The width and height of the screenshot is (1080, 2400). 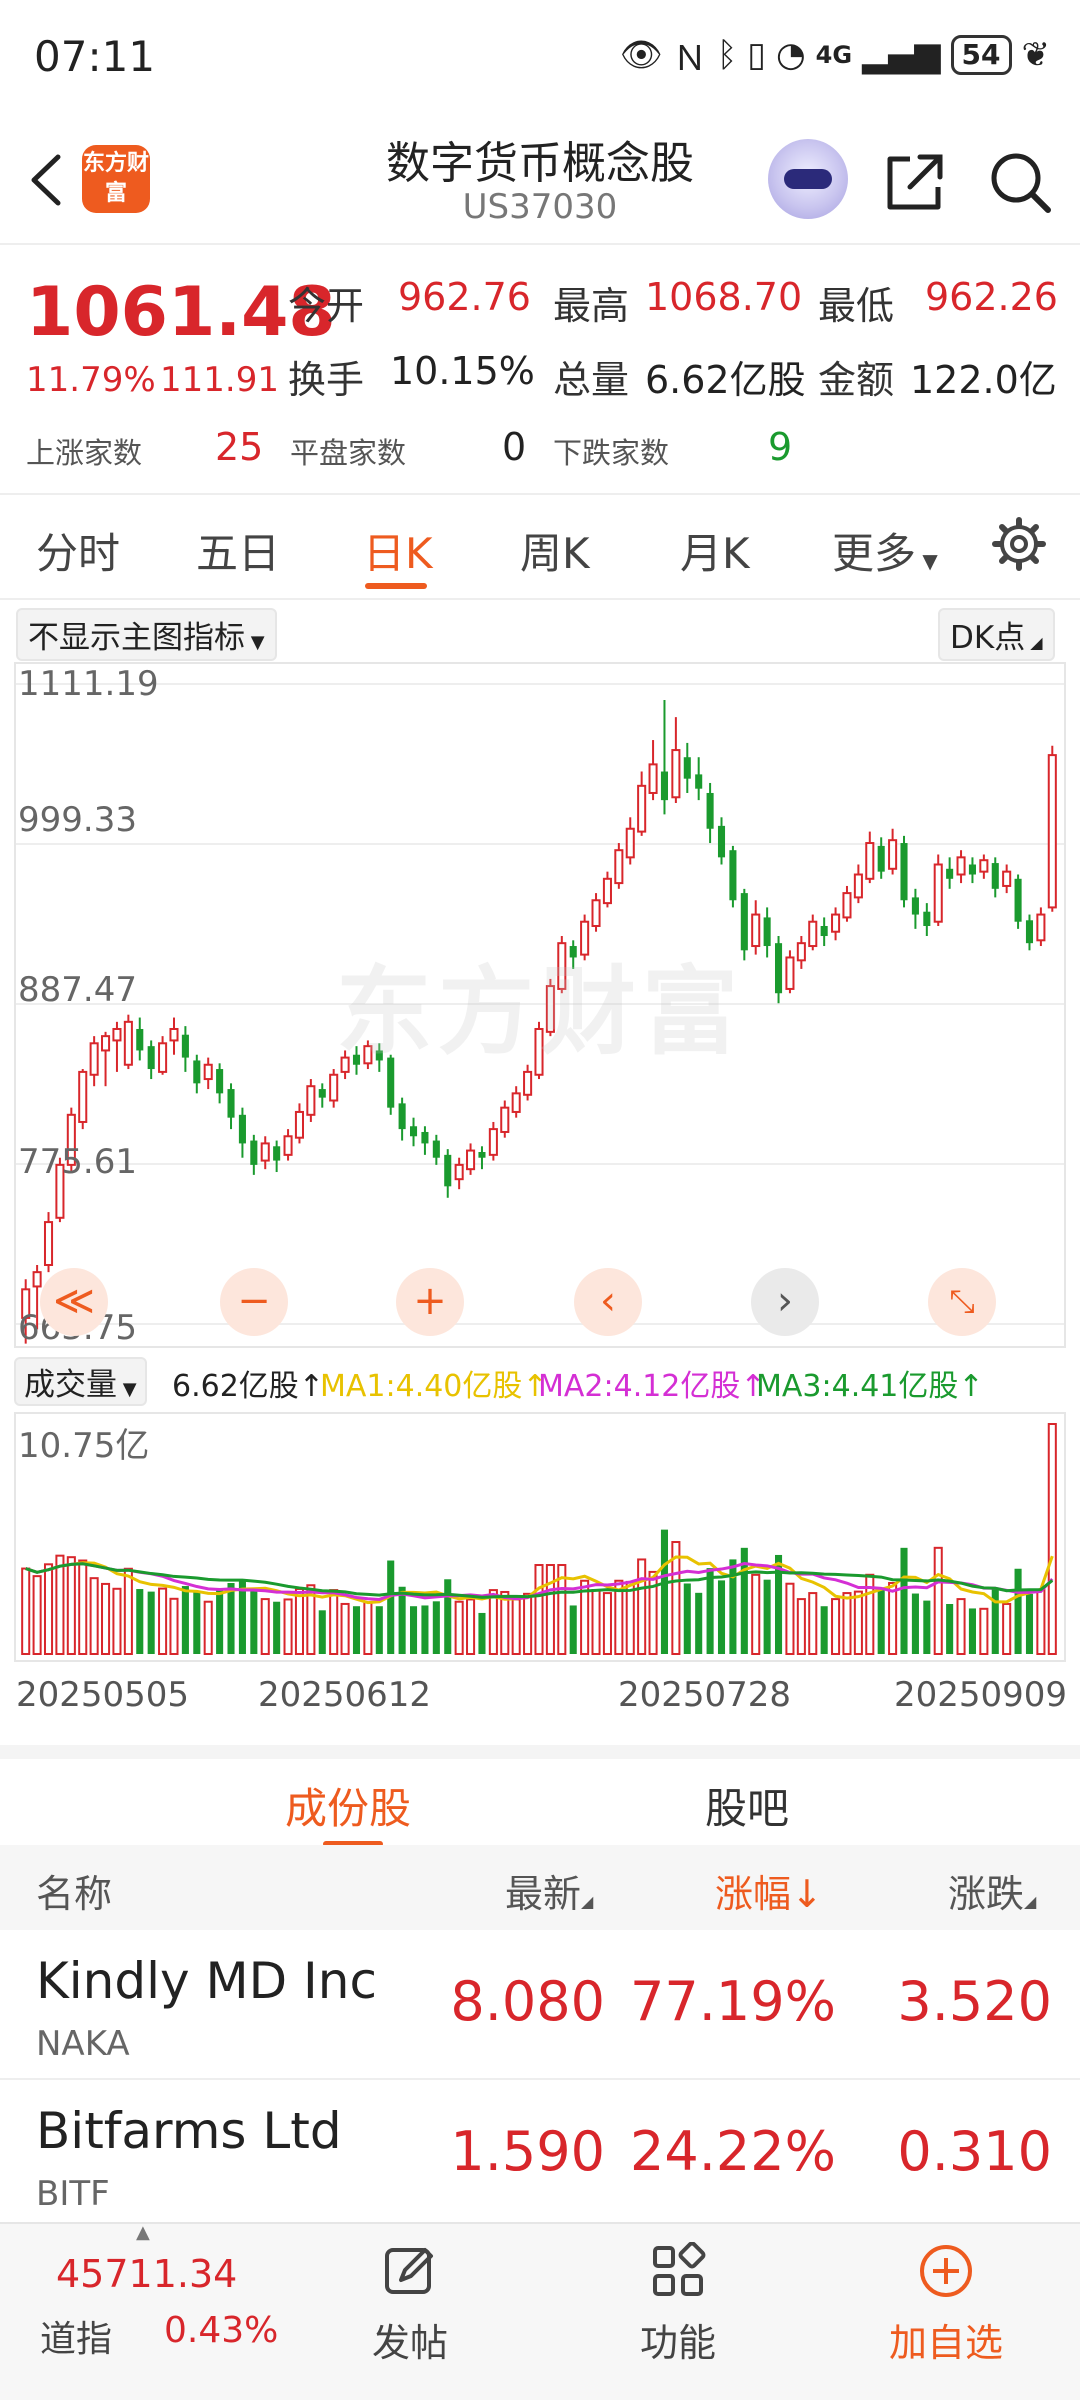 What do you see at coordinates (238, 553) in the screenshot?
I see `tab-five-day: 五日` at bounding box center [238, 553].